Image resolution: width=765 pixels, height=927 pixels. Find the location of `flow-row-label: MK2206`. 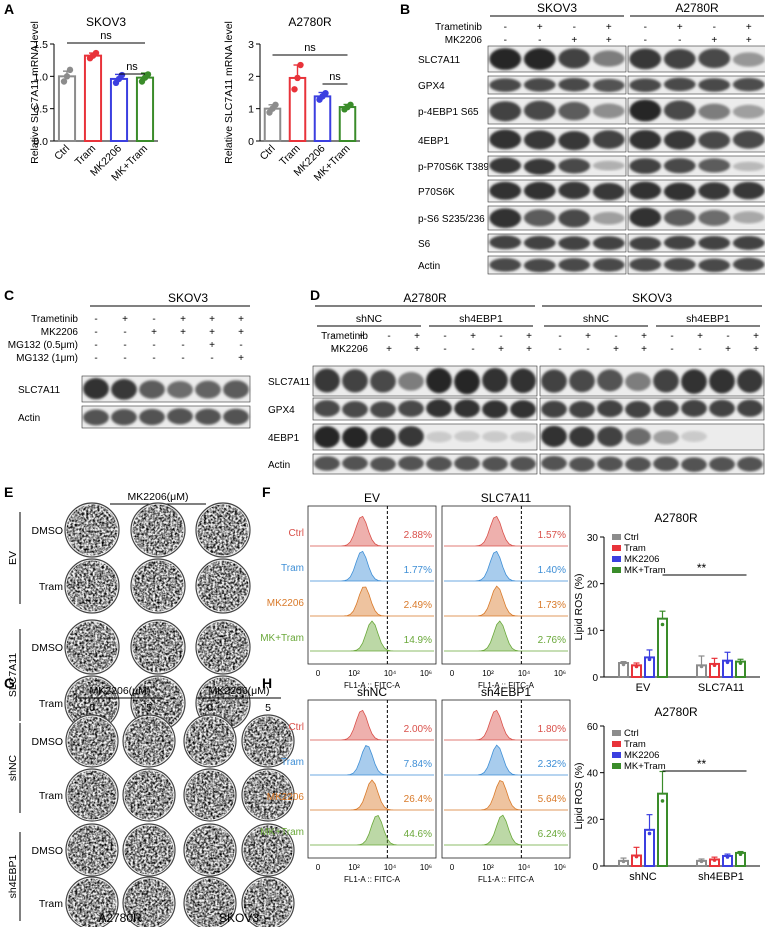

flow-row-label: MK2206 is located at coordinates (286, 797).